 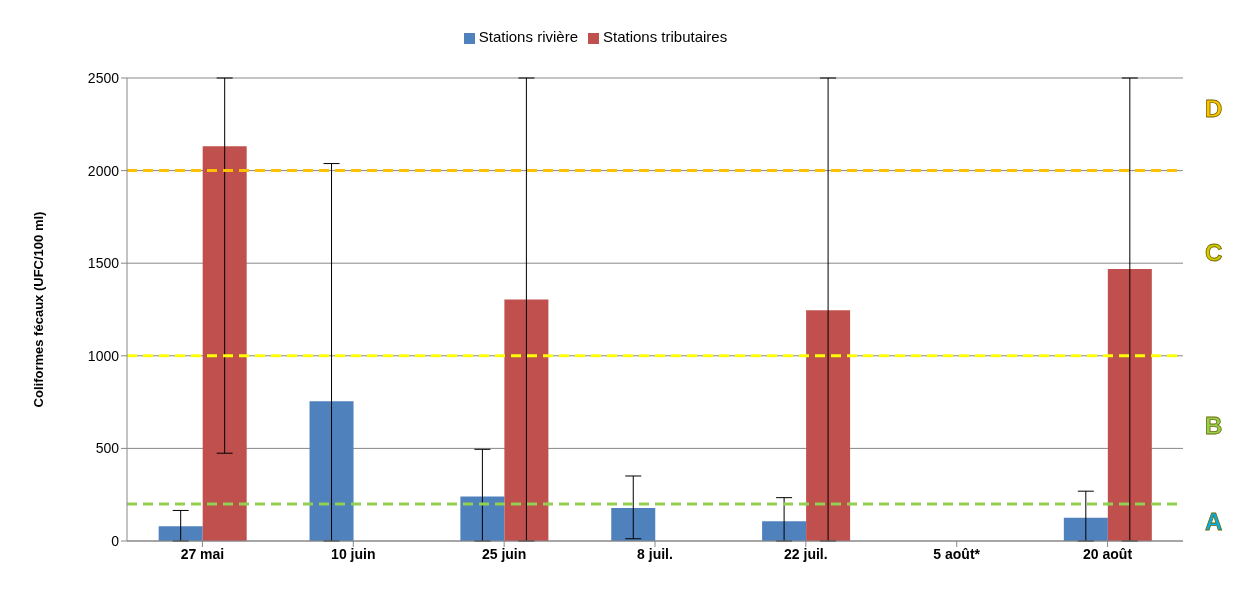 I want to click on legend-label: Stations rivière, so click(x=528, y=36).